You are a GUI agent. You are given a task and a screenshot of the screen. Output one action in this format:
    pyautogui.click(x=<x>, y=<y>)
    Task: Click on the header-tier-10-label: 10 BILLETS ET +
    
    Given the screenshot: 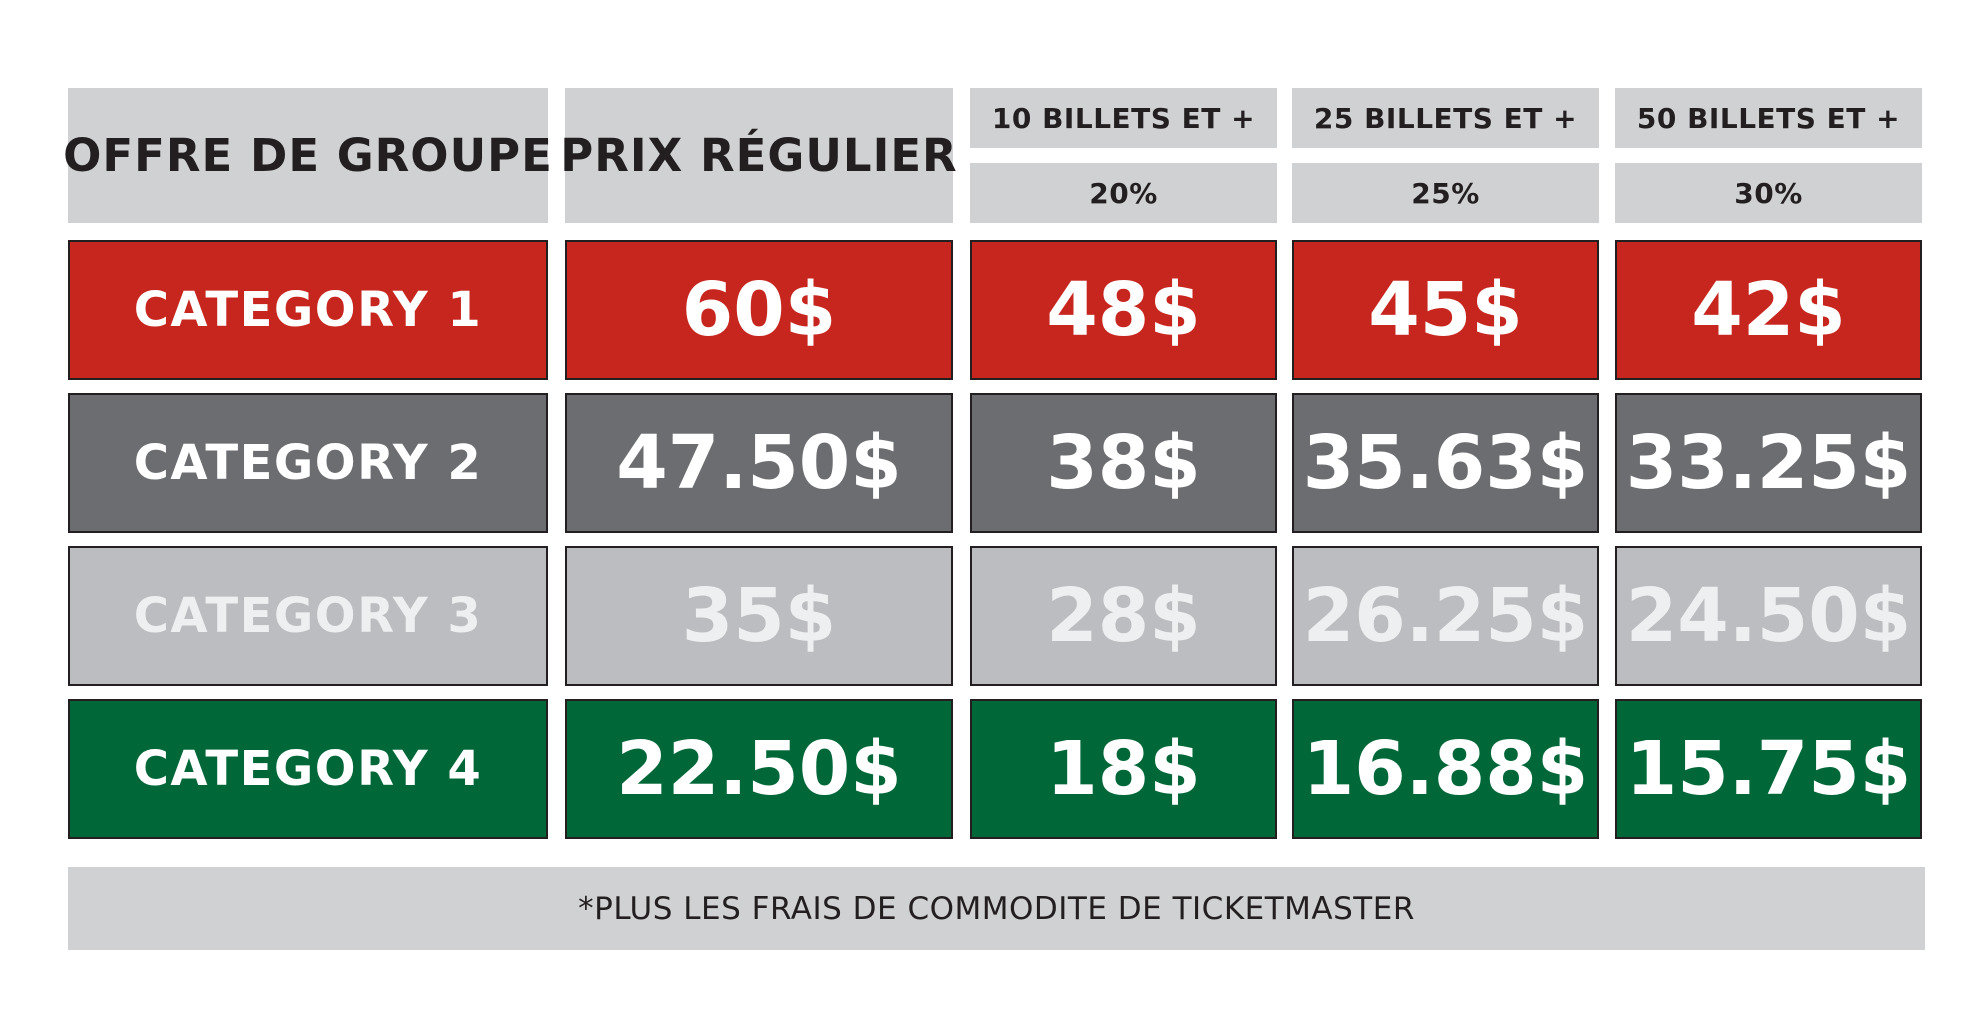 What is the action you would take?
    pyautogui.click(x=1123, y=118)
    